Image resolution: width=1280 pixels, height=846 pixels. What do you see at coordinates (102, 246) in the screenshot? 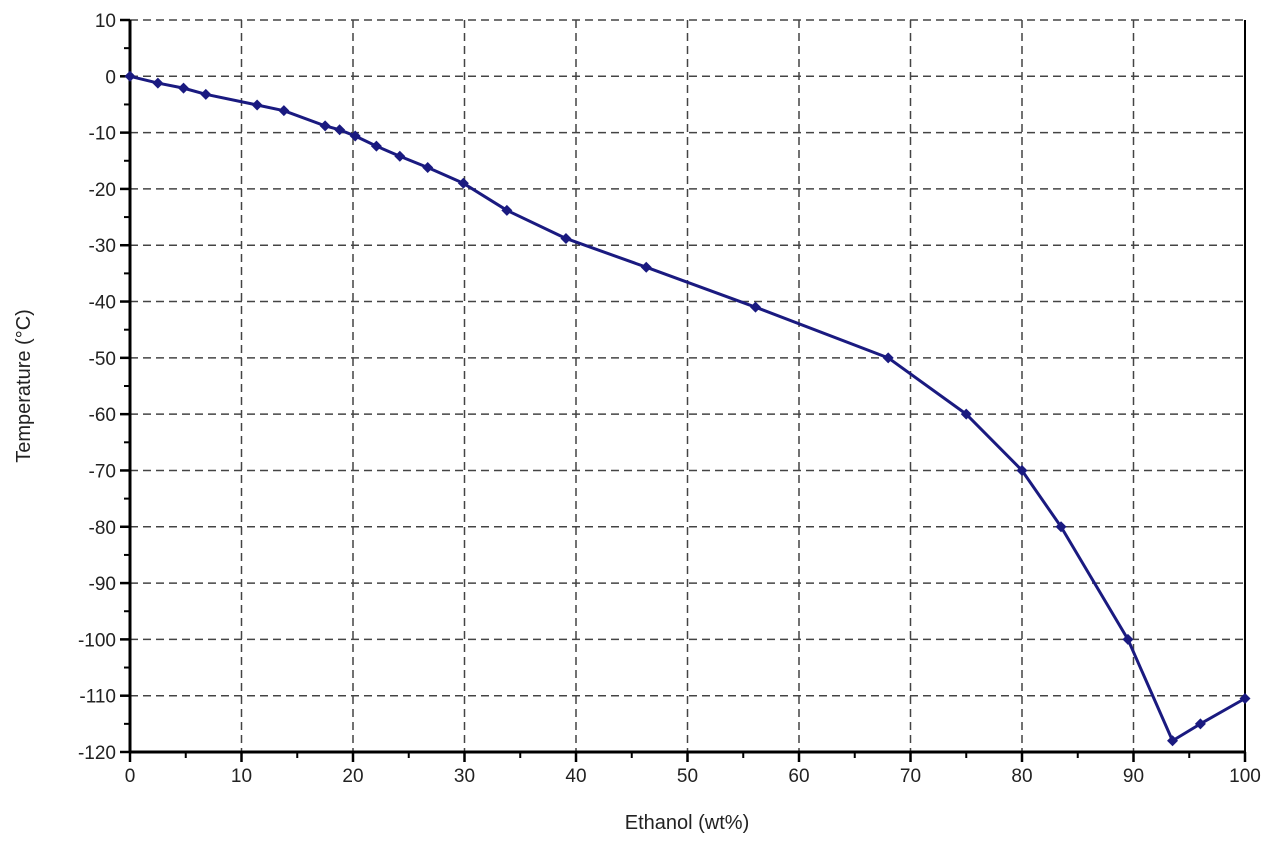
I see `y-tick-label: -30` at bounding box center [102, 246].